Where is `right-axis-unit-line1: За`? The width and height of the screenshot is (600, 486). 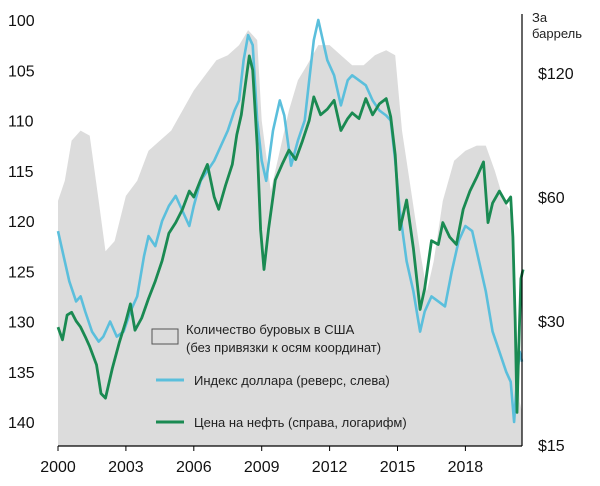
right-axis-unit-line1: За is located at coordinates (540, 17).